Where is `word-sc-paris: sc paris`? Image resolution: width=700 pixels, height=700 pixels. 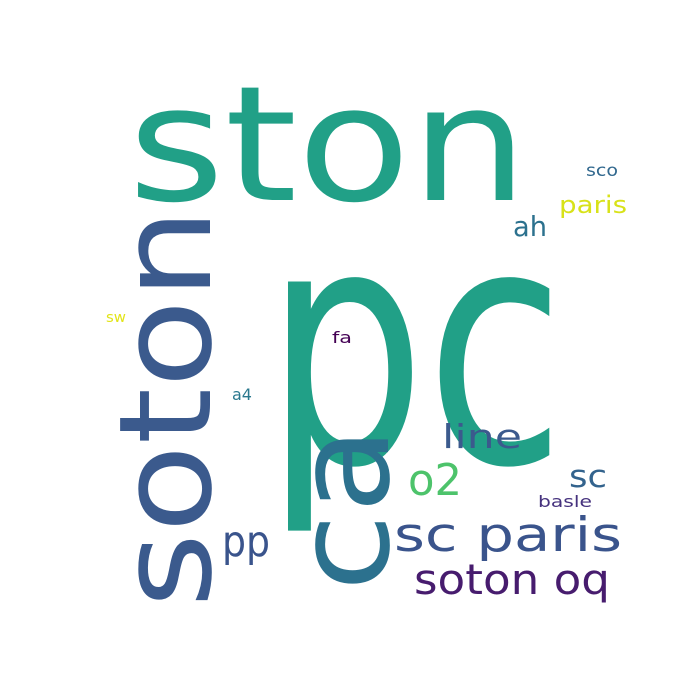
word-sc-paris: sc paris is located at coordinates (508, 535).